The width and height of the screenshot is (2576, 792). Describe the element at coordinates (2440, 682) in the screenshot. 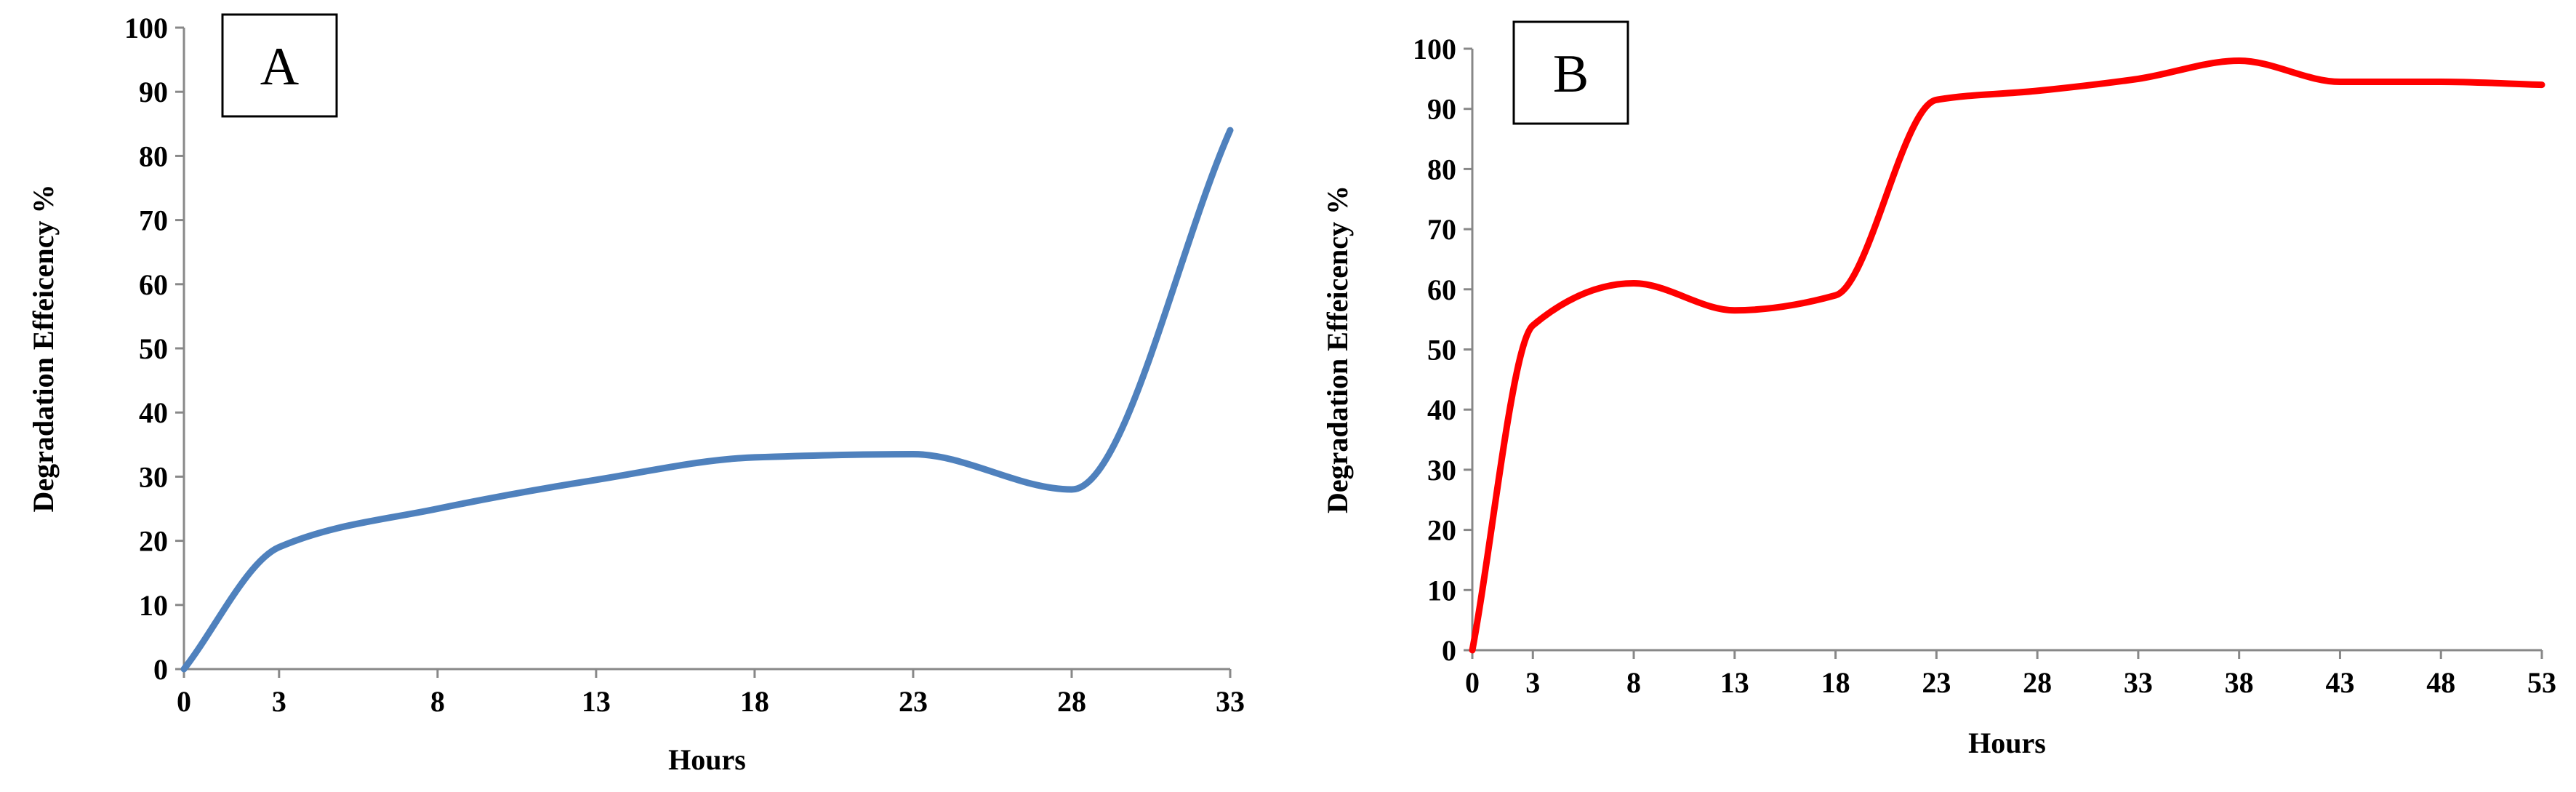

I see `x-tick-label: 48` at that location.